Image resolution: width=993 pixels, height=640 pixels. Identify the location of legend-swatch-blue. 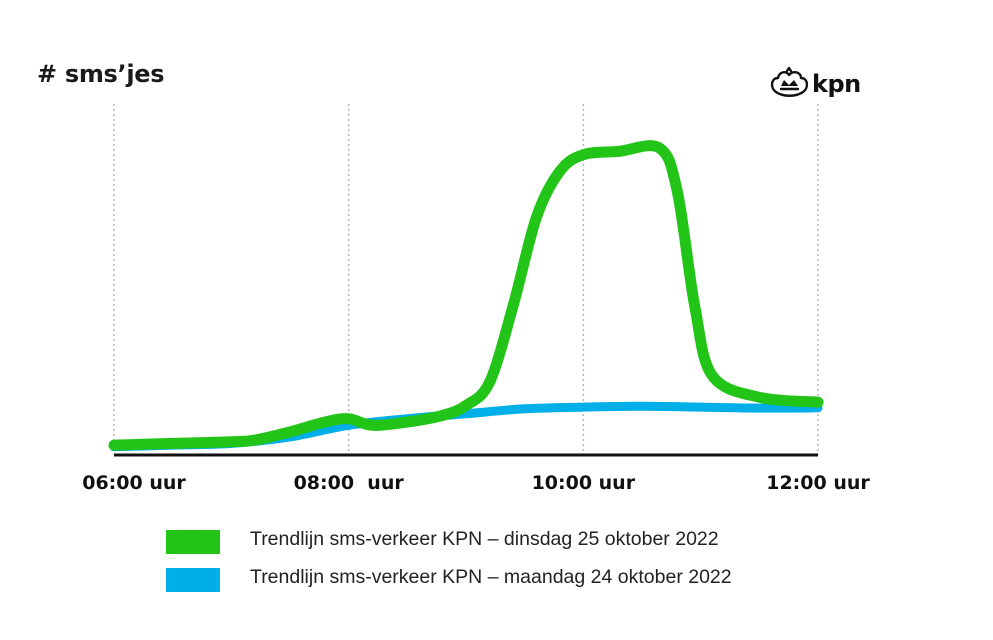
(193, 580).